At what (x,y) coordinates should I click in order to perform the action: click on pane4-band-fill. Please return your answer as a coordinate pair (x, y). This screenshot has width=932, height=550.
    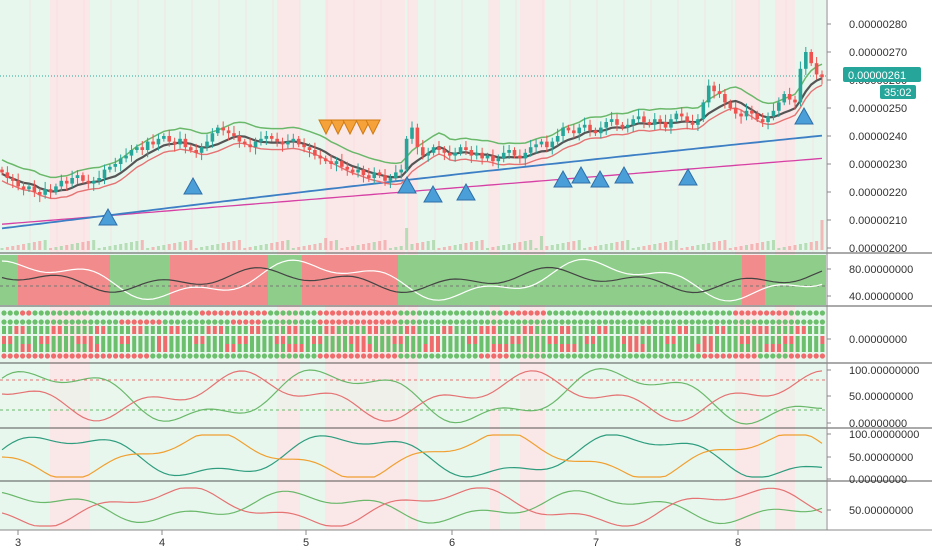
    Looking at the image, I should click on (413, 395).